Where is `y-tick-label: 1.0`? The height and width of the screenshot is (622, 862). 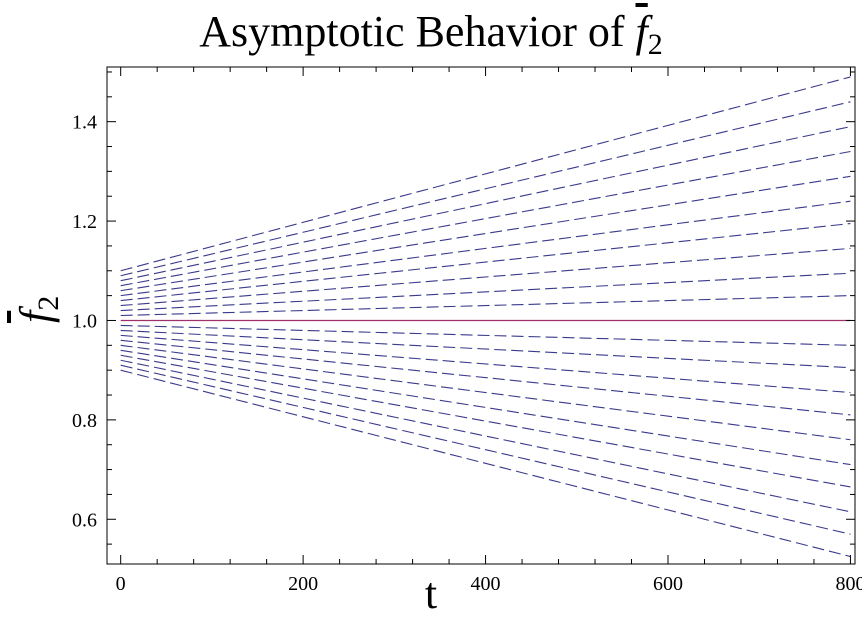 y-tick-label: 1.0 is located at coordinates (84, 321).